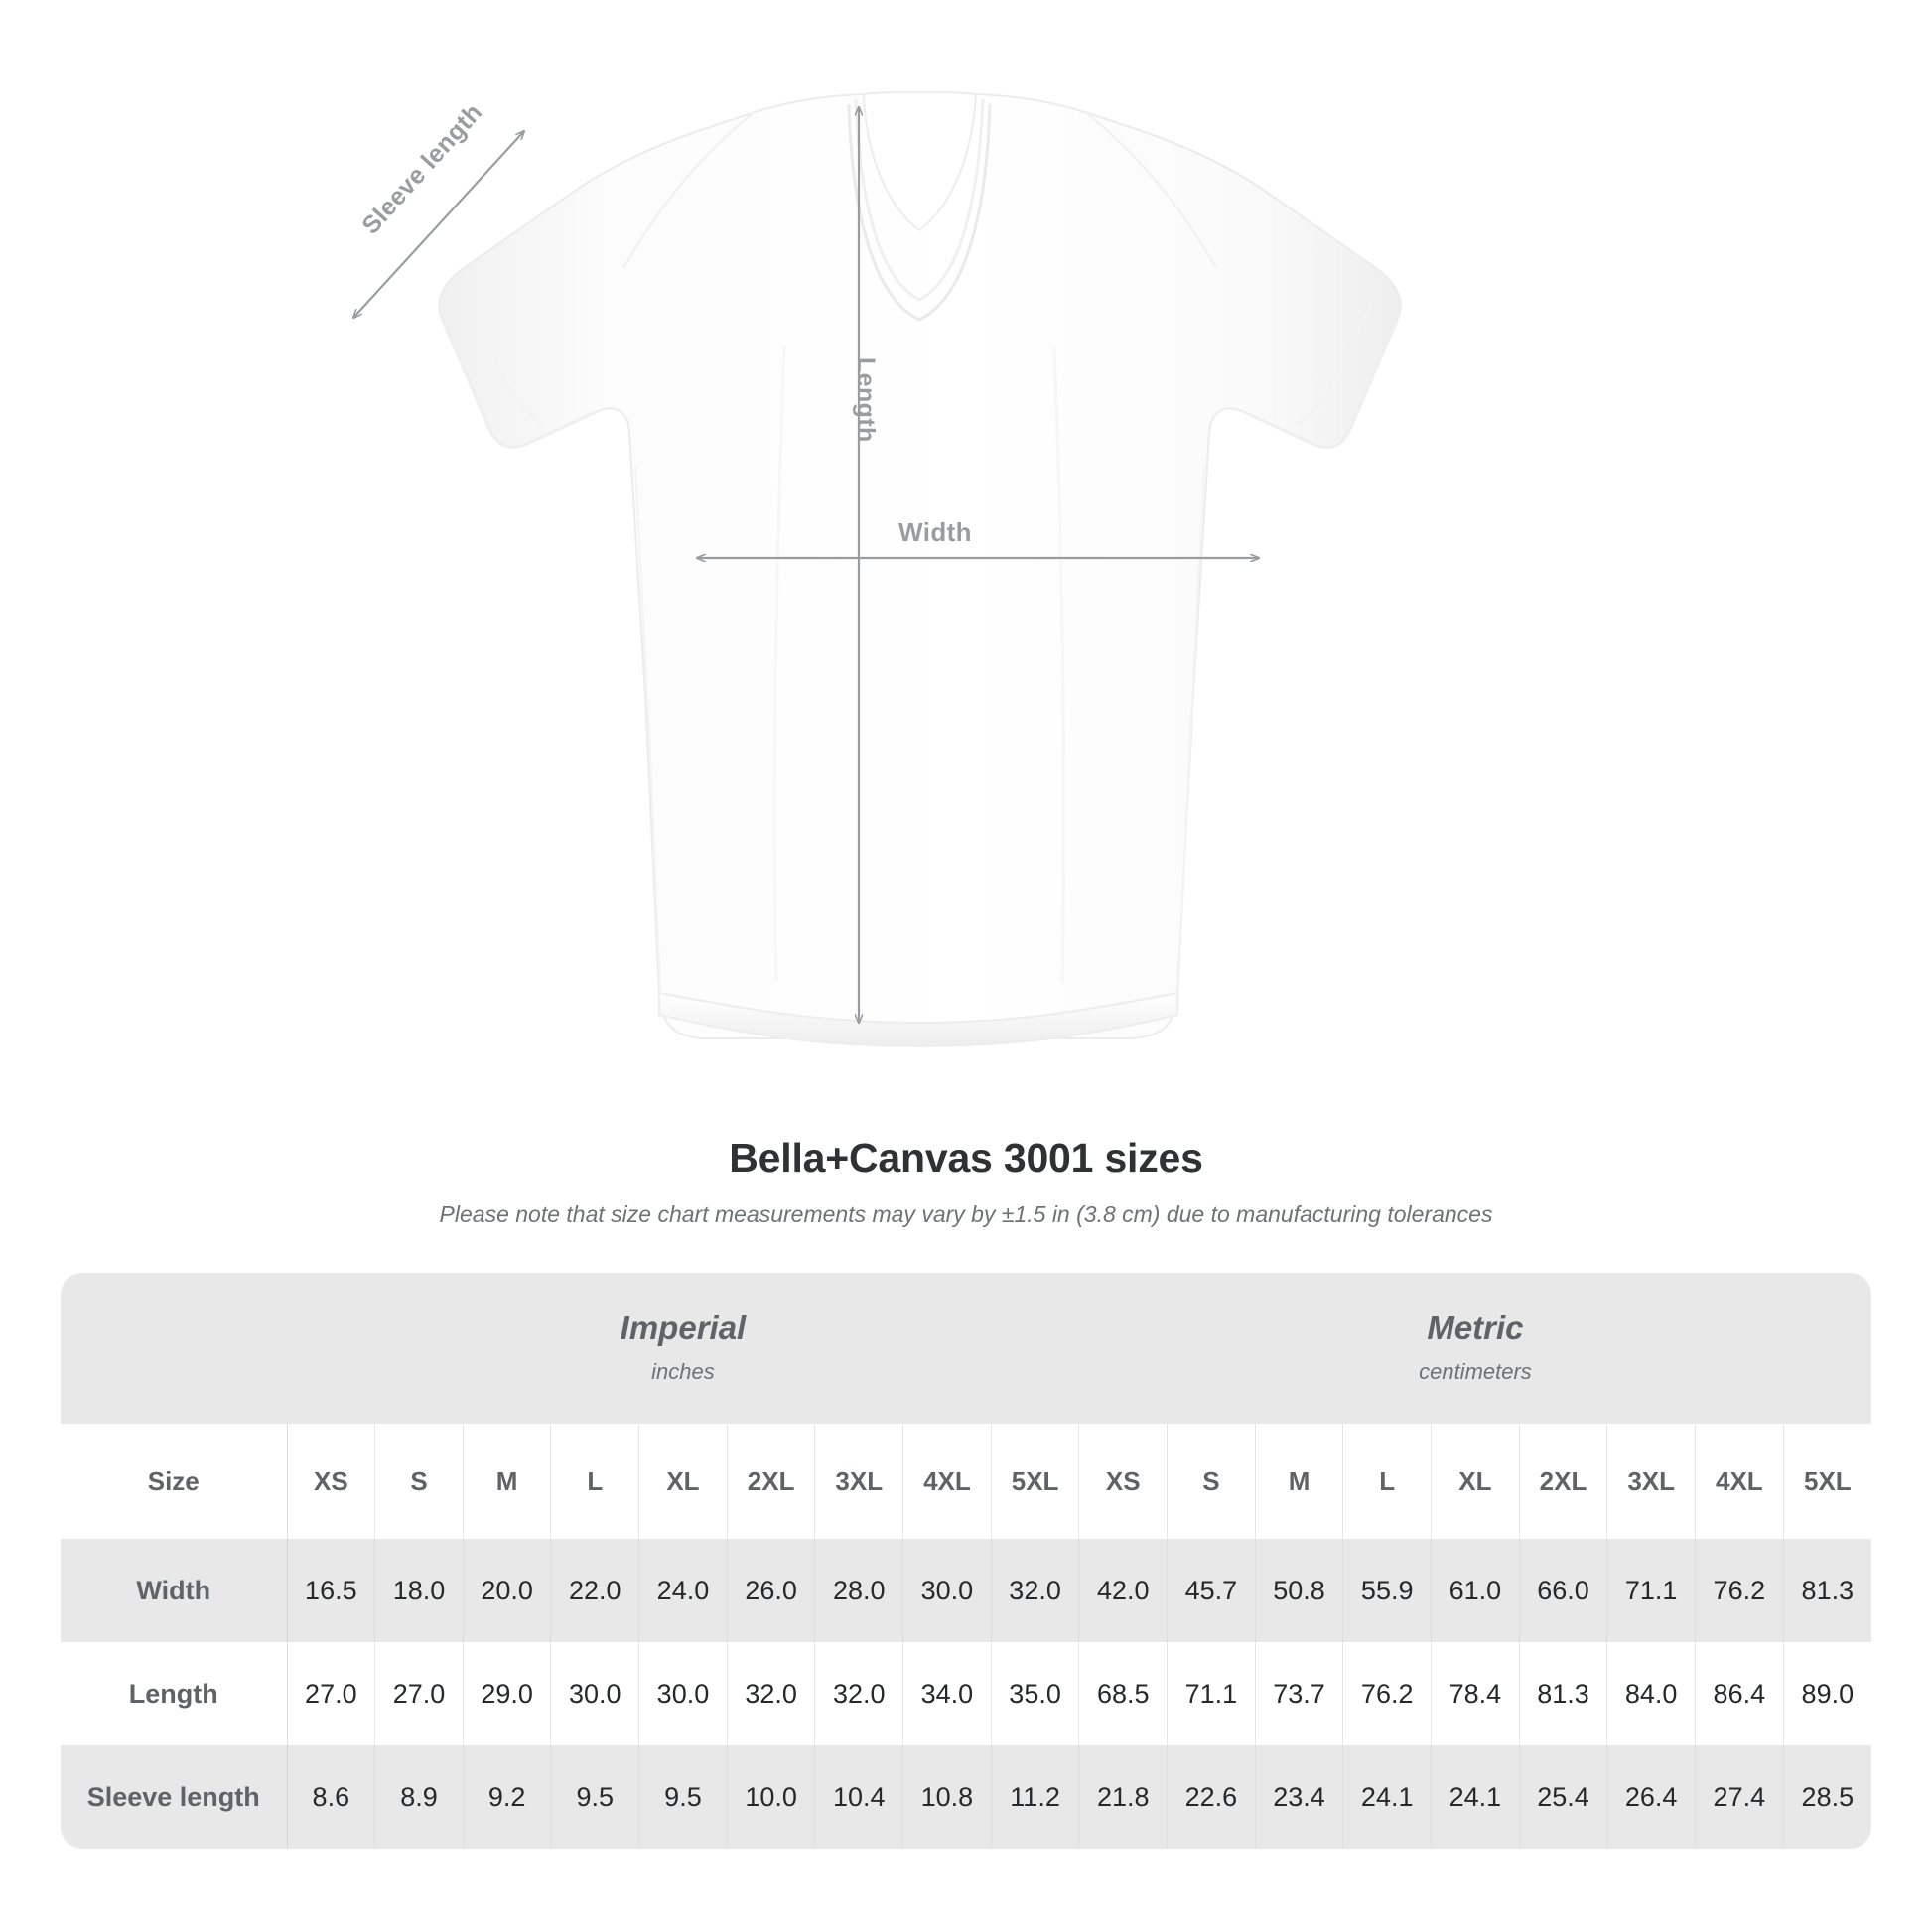 The height and width of the screenshot is (1932, 1932). I want to click on cell-value: 45.7, so click(1212, 1591).